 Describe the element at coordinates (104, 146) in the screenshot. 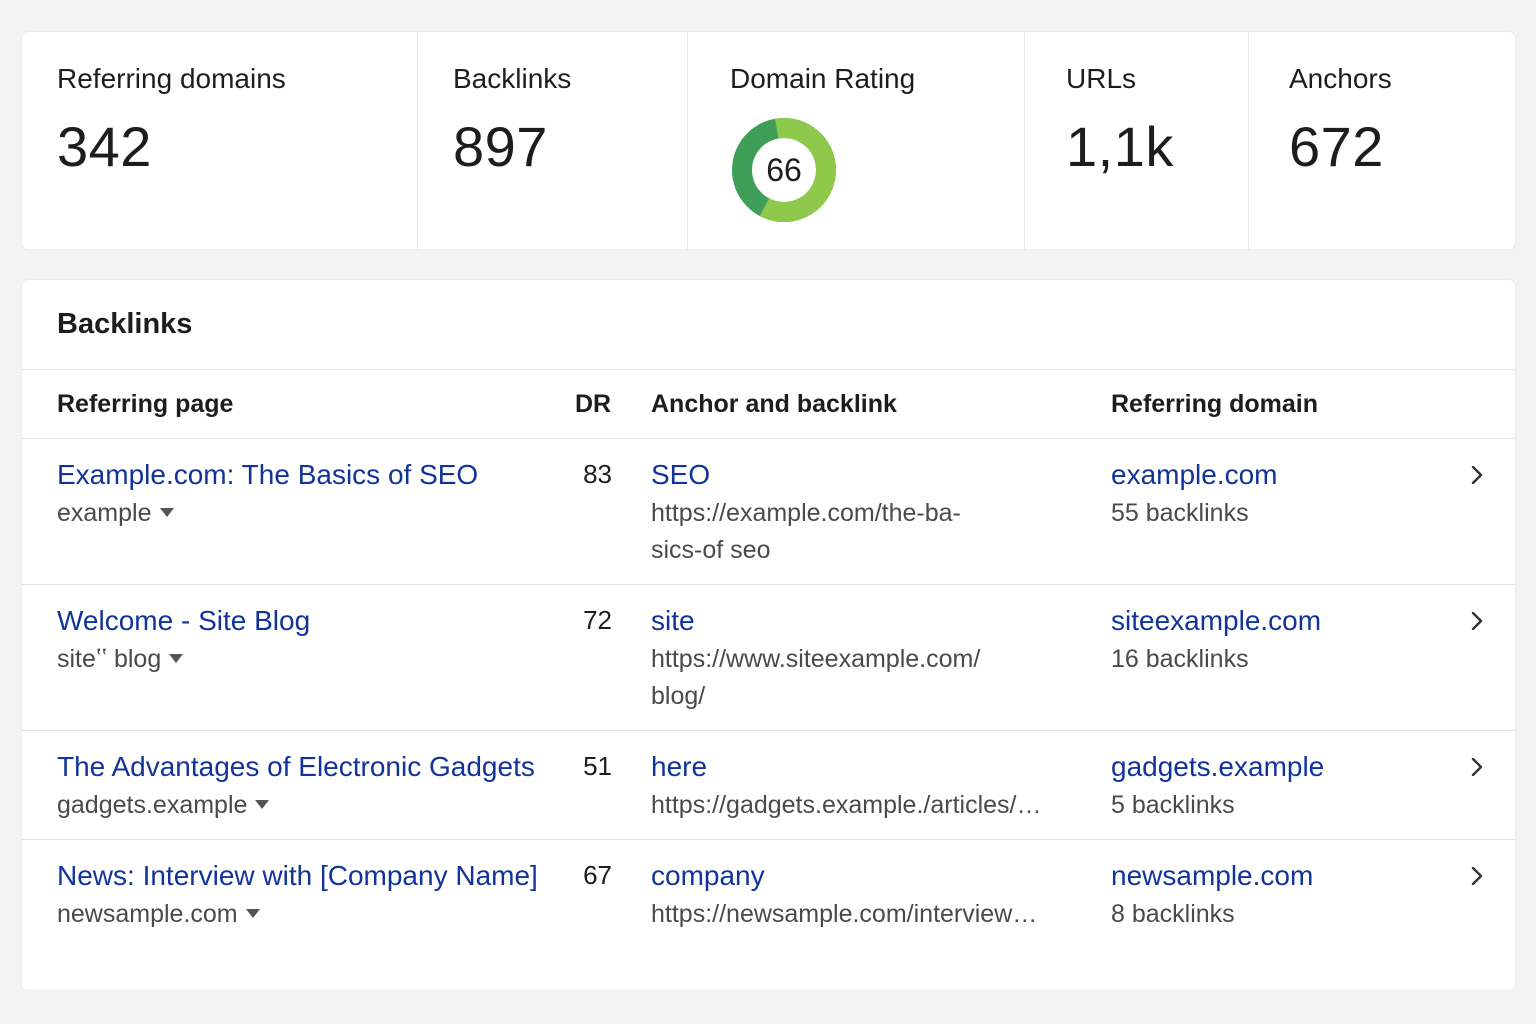

I see `stat-value: 342` at that location.